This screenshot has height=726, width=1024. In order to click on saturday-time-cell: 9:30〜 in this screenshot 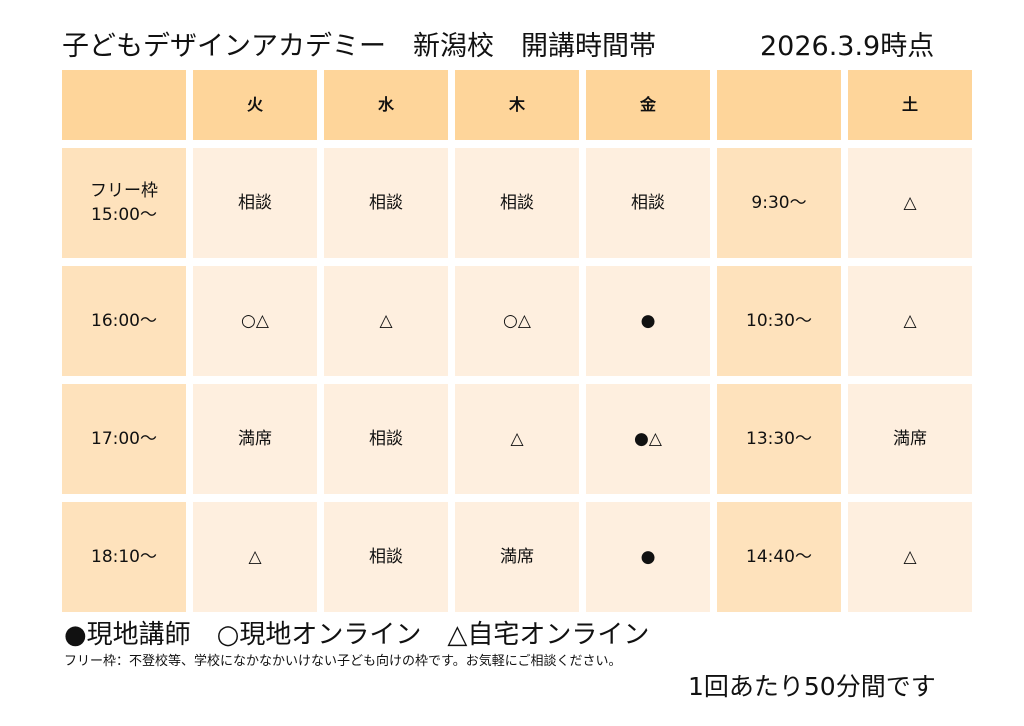, I will do `click(779, 203)`.